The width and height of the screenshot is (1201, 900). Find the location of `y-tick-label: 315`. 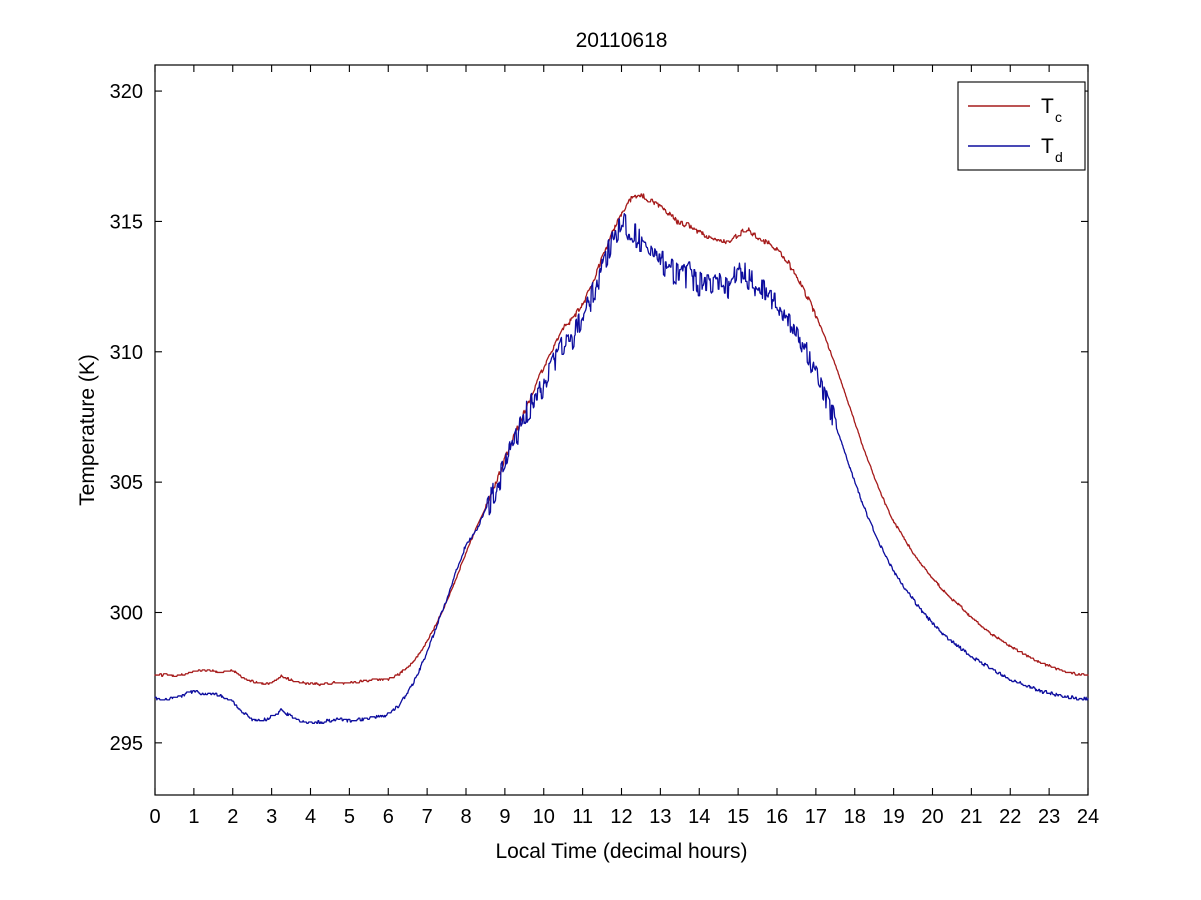

y-tick-label: 315 is located at coordinates (126, 222).